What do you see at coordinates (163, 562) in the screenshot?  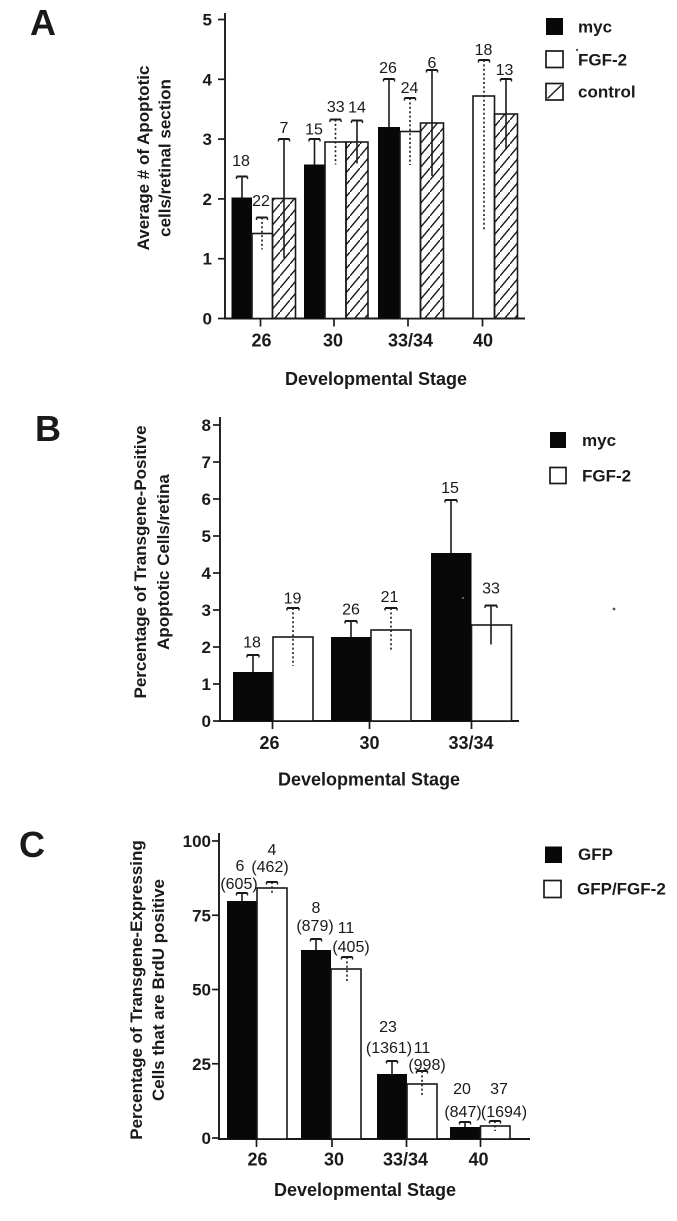 I see `svg-text: Apoptotic Cells/retina` at bounding box center [163, 562].